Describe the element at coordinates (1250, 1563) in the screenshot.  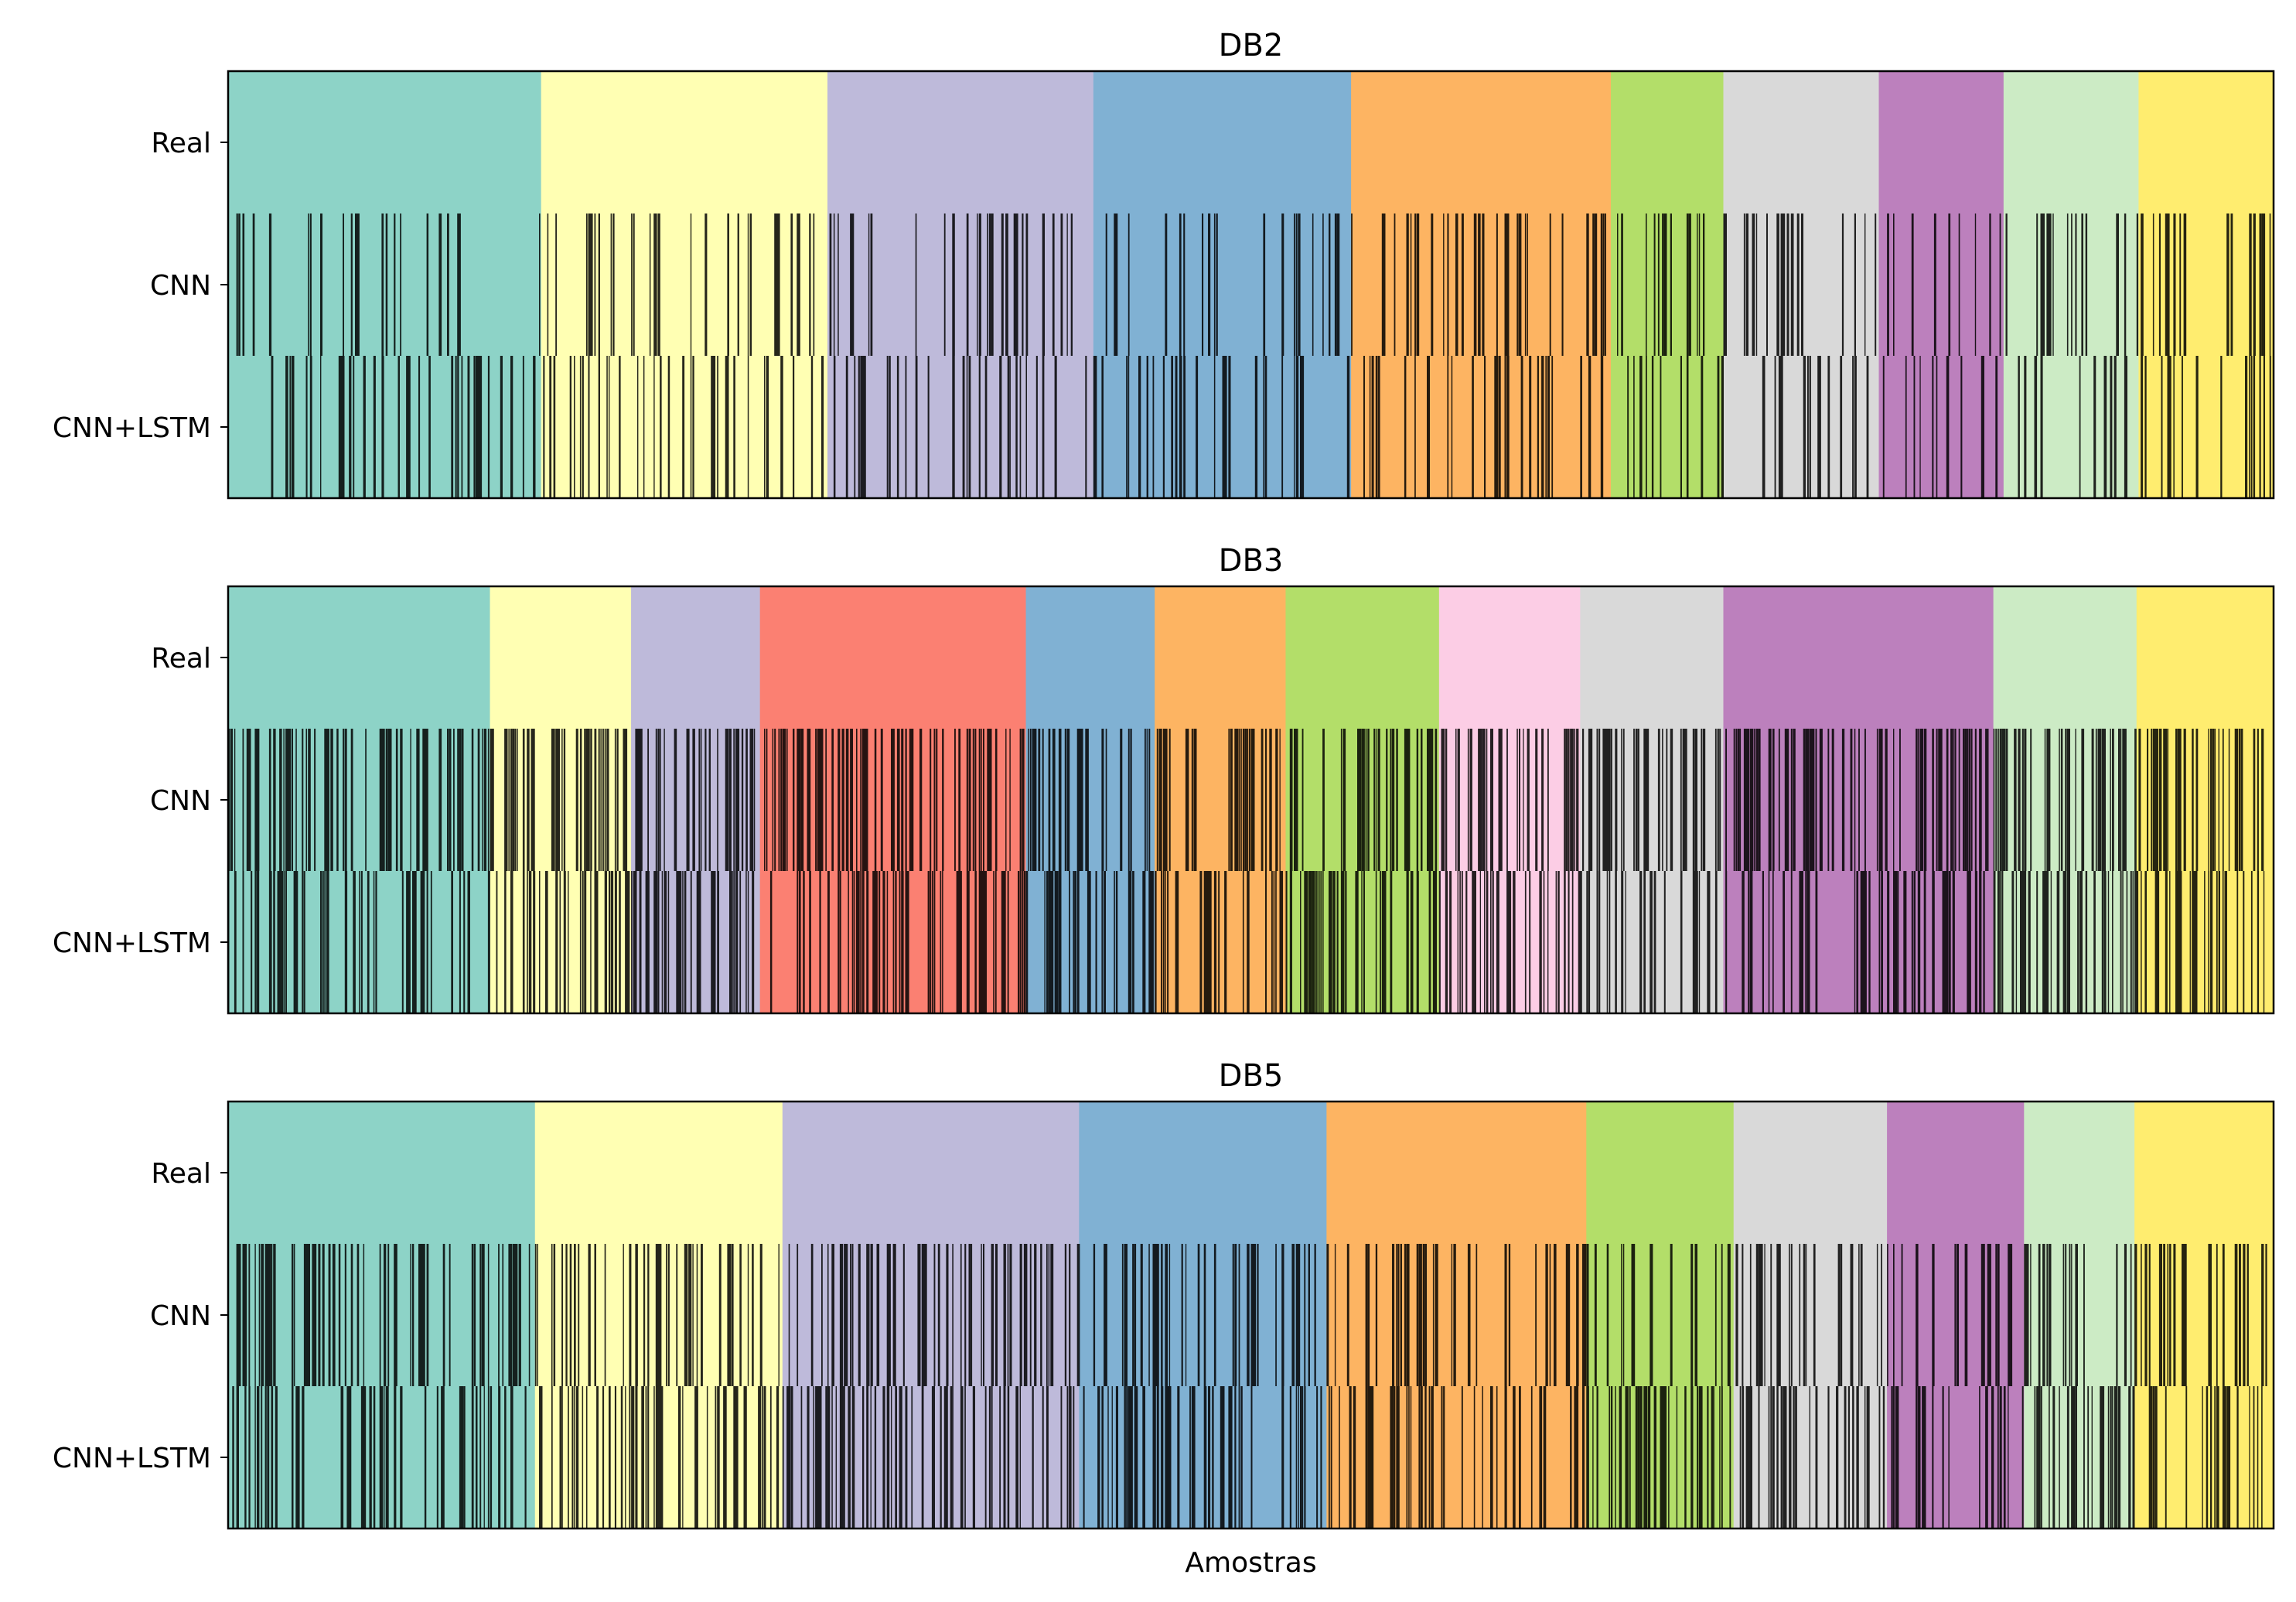
I see `x-axis-label: Amostras` at that location.